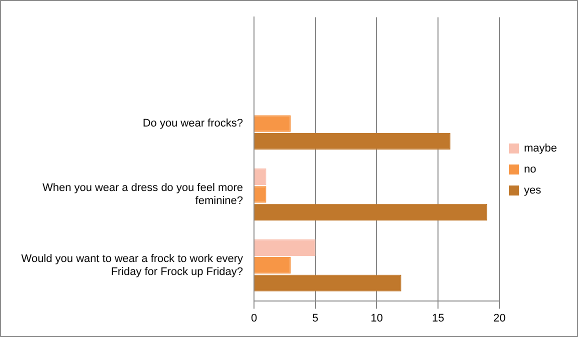 This screenshot has height=337, width=578. What do you see at coordinates (132, 265) in the screenshot?
I see `y-tick-label: Would you want to wear a frock to work every Friday for Frock up Friday?` at bounding box center [132, 265].